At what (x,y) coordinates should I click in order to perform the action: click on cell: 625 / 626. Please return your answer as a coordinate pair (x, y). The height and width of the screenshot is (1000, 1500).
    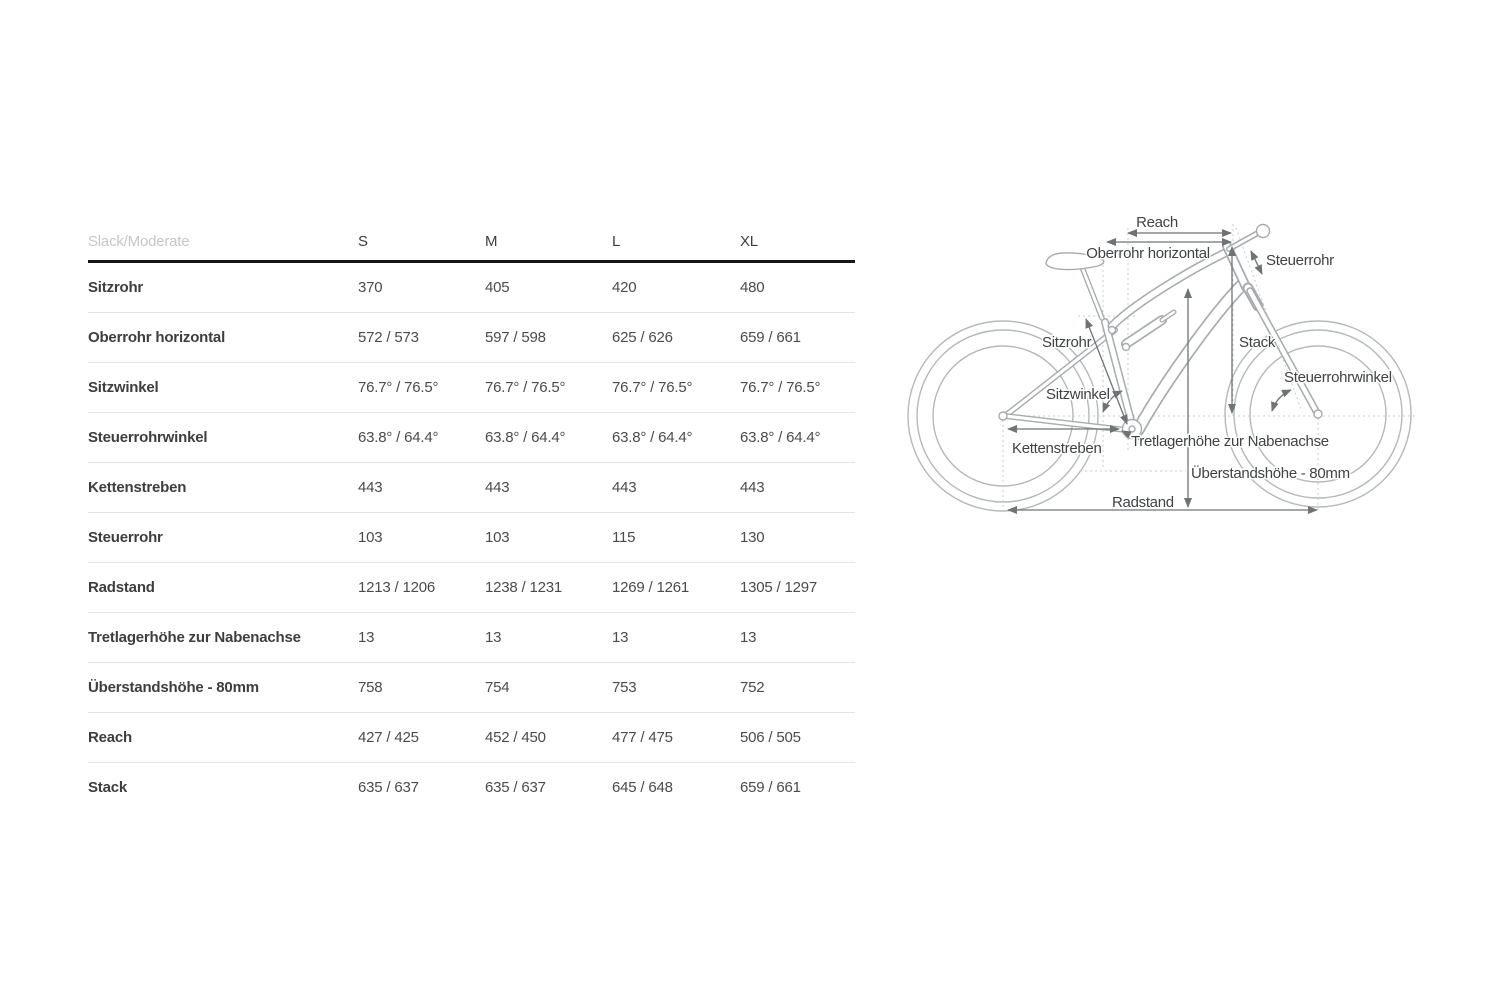
    Looking at the image, I should click on (642, 337).